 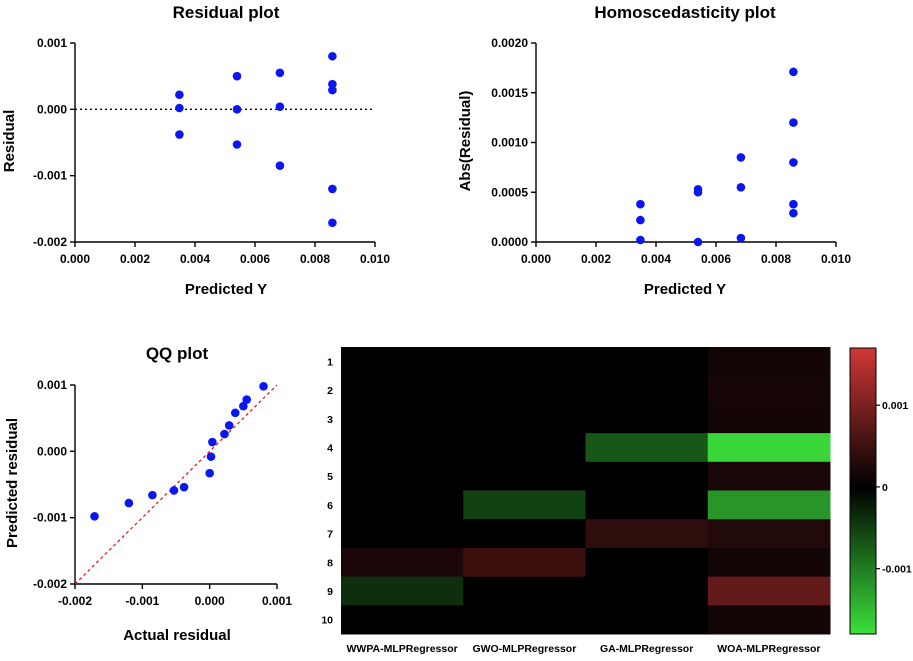 I want to click on residual-plot-x-tick-label: 0.010, so click(x=375, y=259).